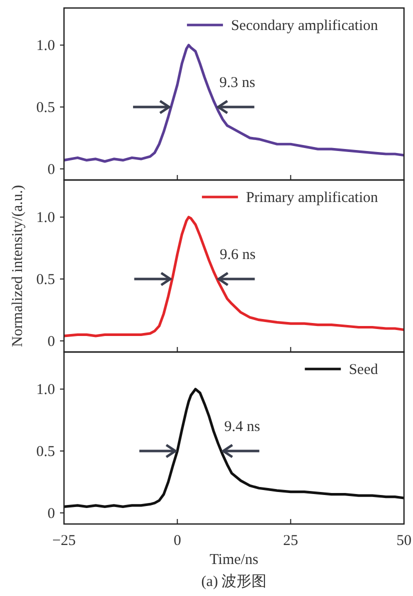 The image size is (413, 596). Describe the element at coordinates (363, 370) in the screenshot. I see `legend-label: Seed` at that location.